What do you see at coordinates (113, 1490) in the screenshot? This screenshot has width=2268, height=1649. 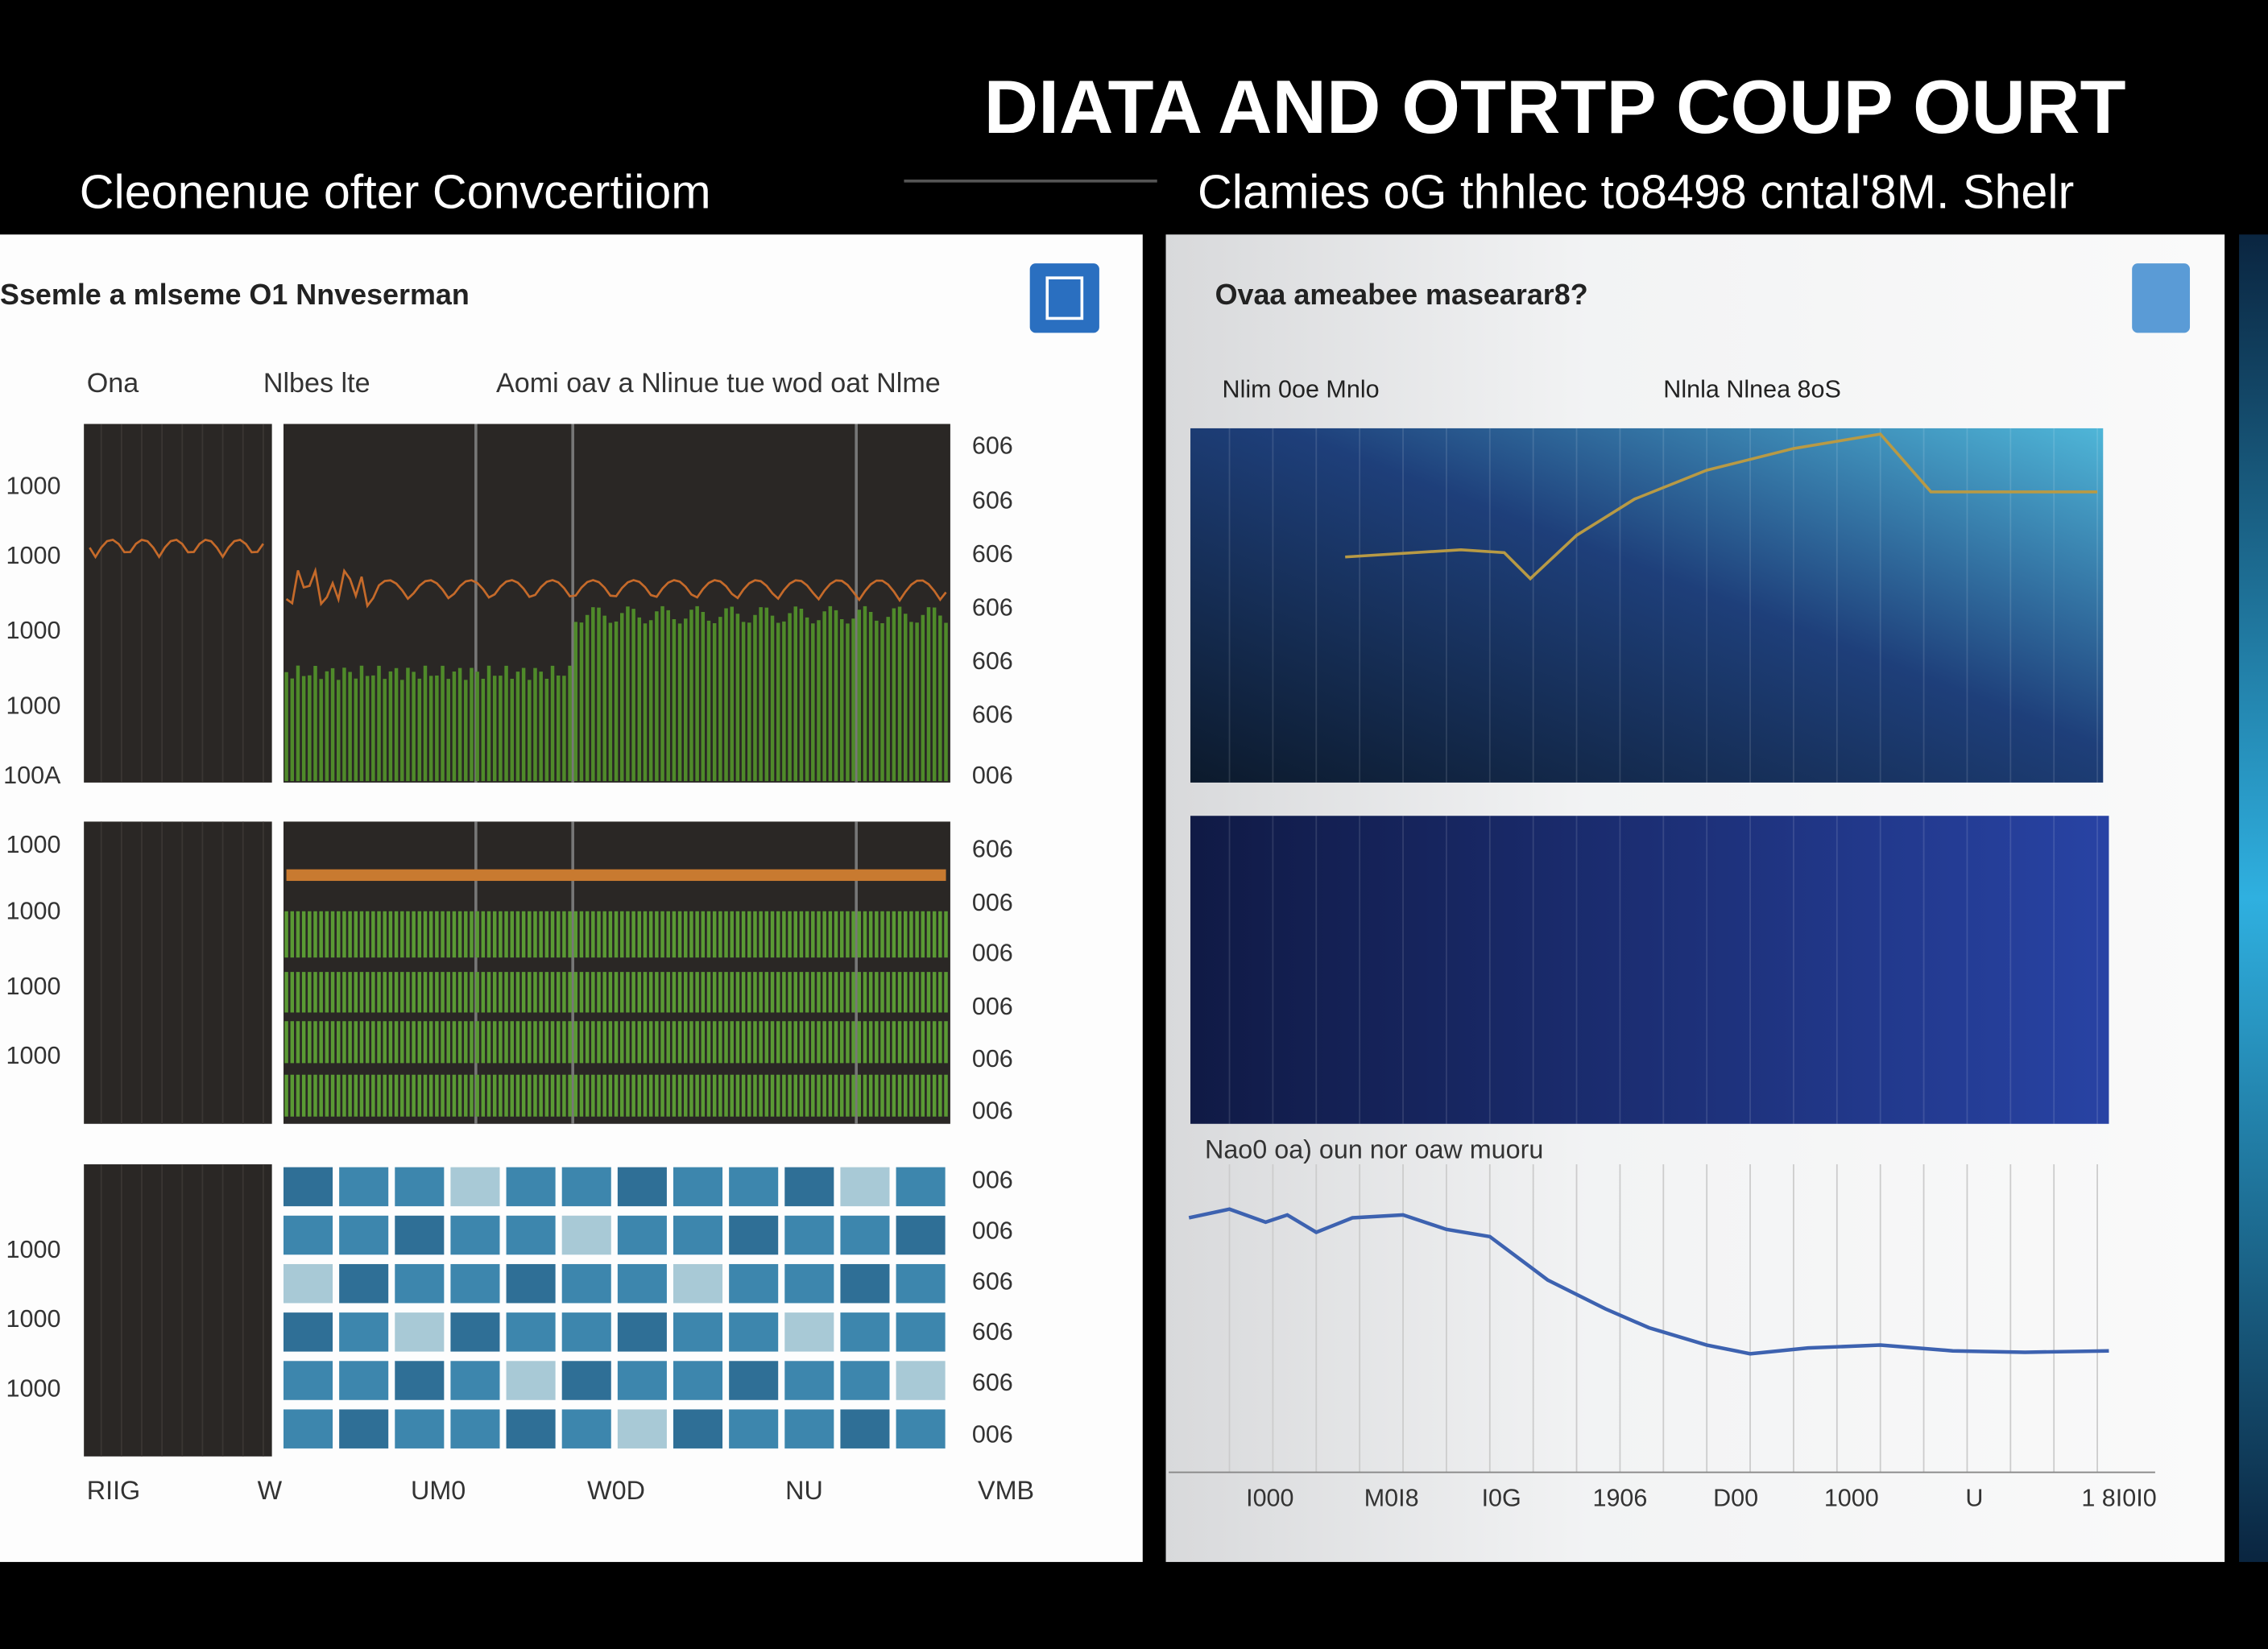 I see `axis-label: RIIG` at bounding box center [113, 1490].